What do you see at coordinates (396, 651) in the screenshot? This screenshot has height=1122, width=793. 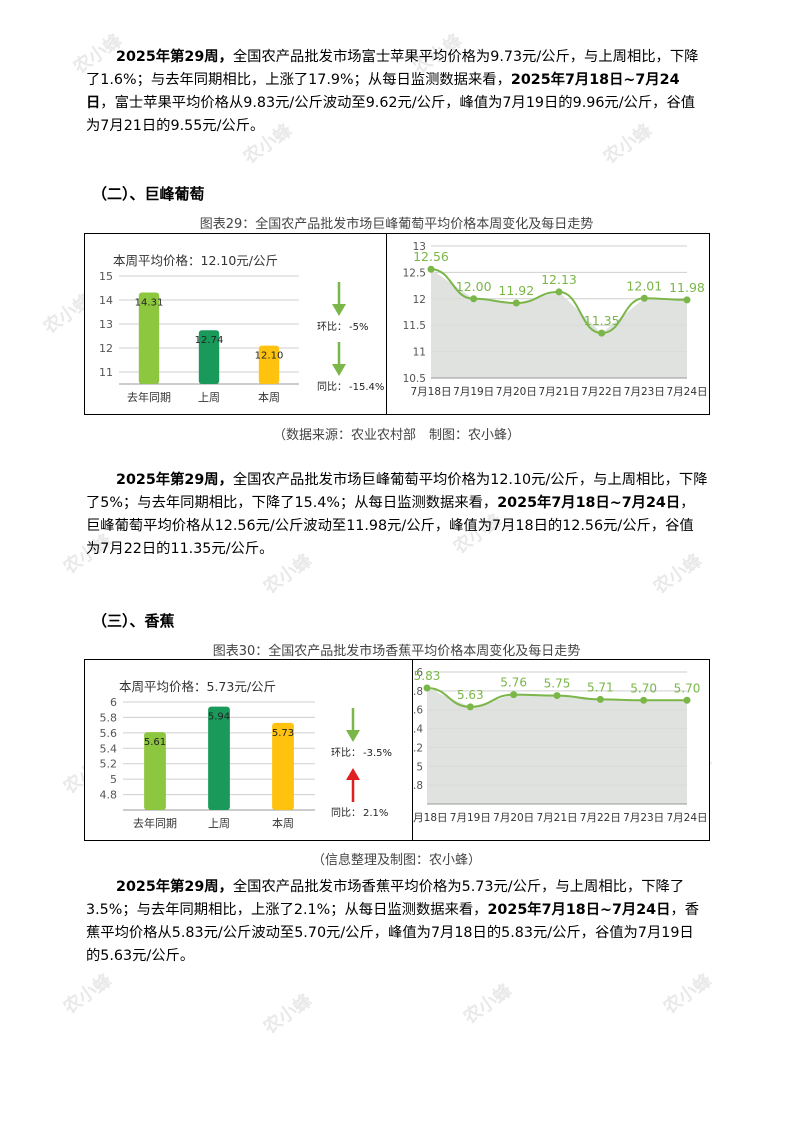 I see `figure-caption-banana: 图表30：全国农产品批发市场香蕉平均价格本周变化及每日走势` at bounding box center [396, 651].